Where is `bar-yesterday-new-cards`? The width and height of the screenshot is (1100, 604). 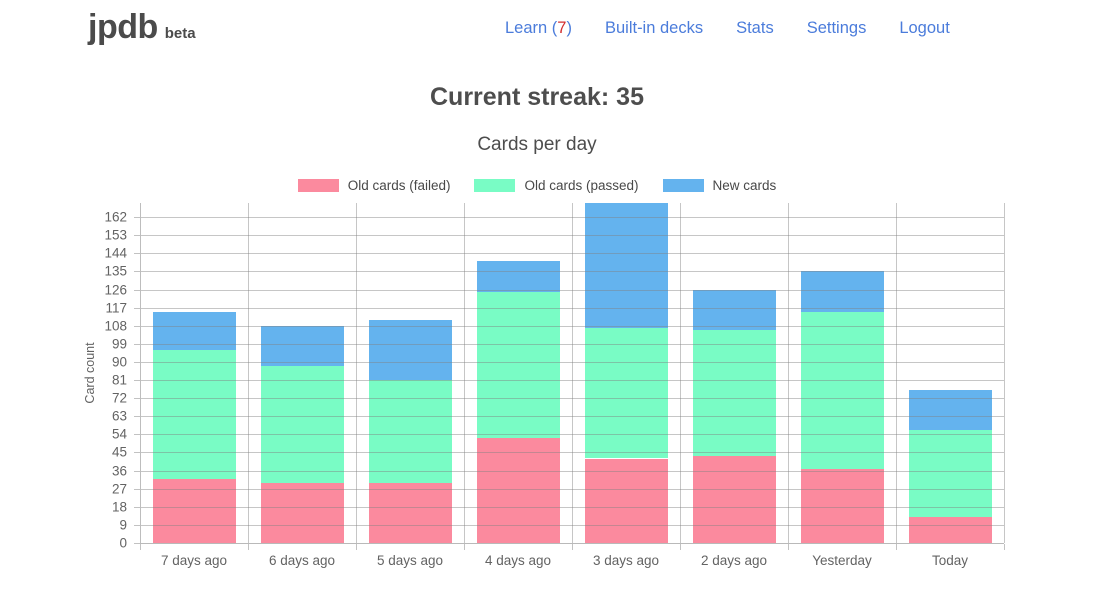
bar-yesterday-new-cards is located at coordinates (842, 291).